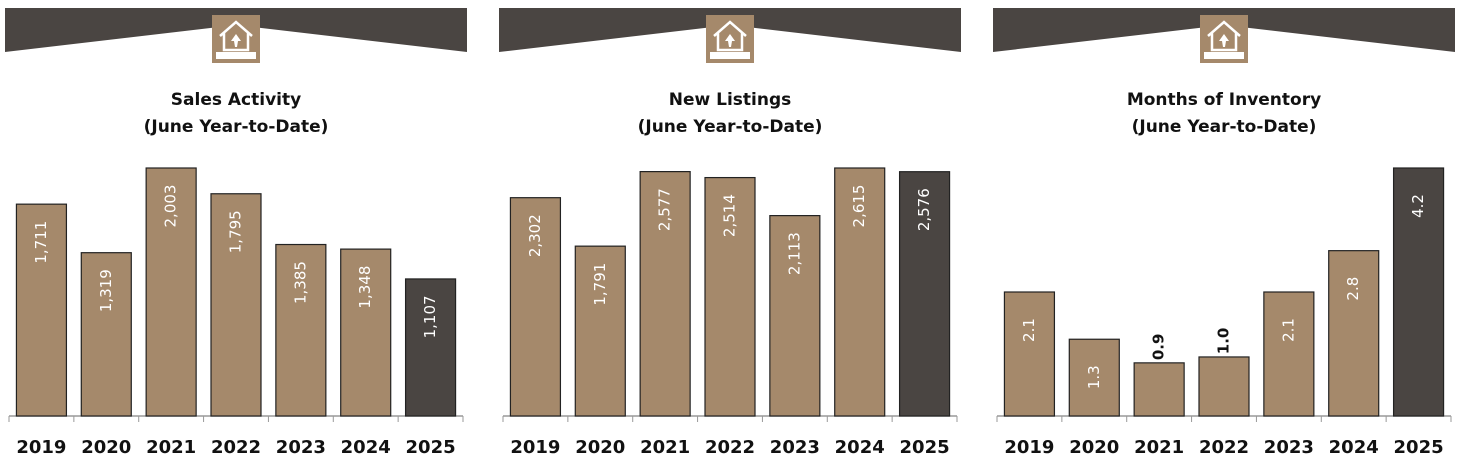  What do you see at coordinates (794, 253) in the screenshot?
I see `value-label: 2,113` at bounding box center [794, 253].